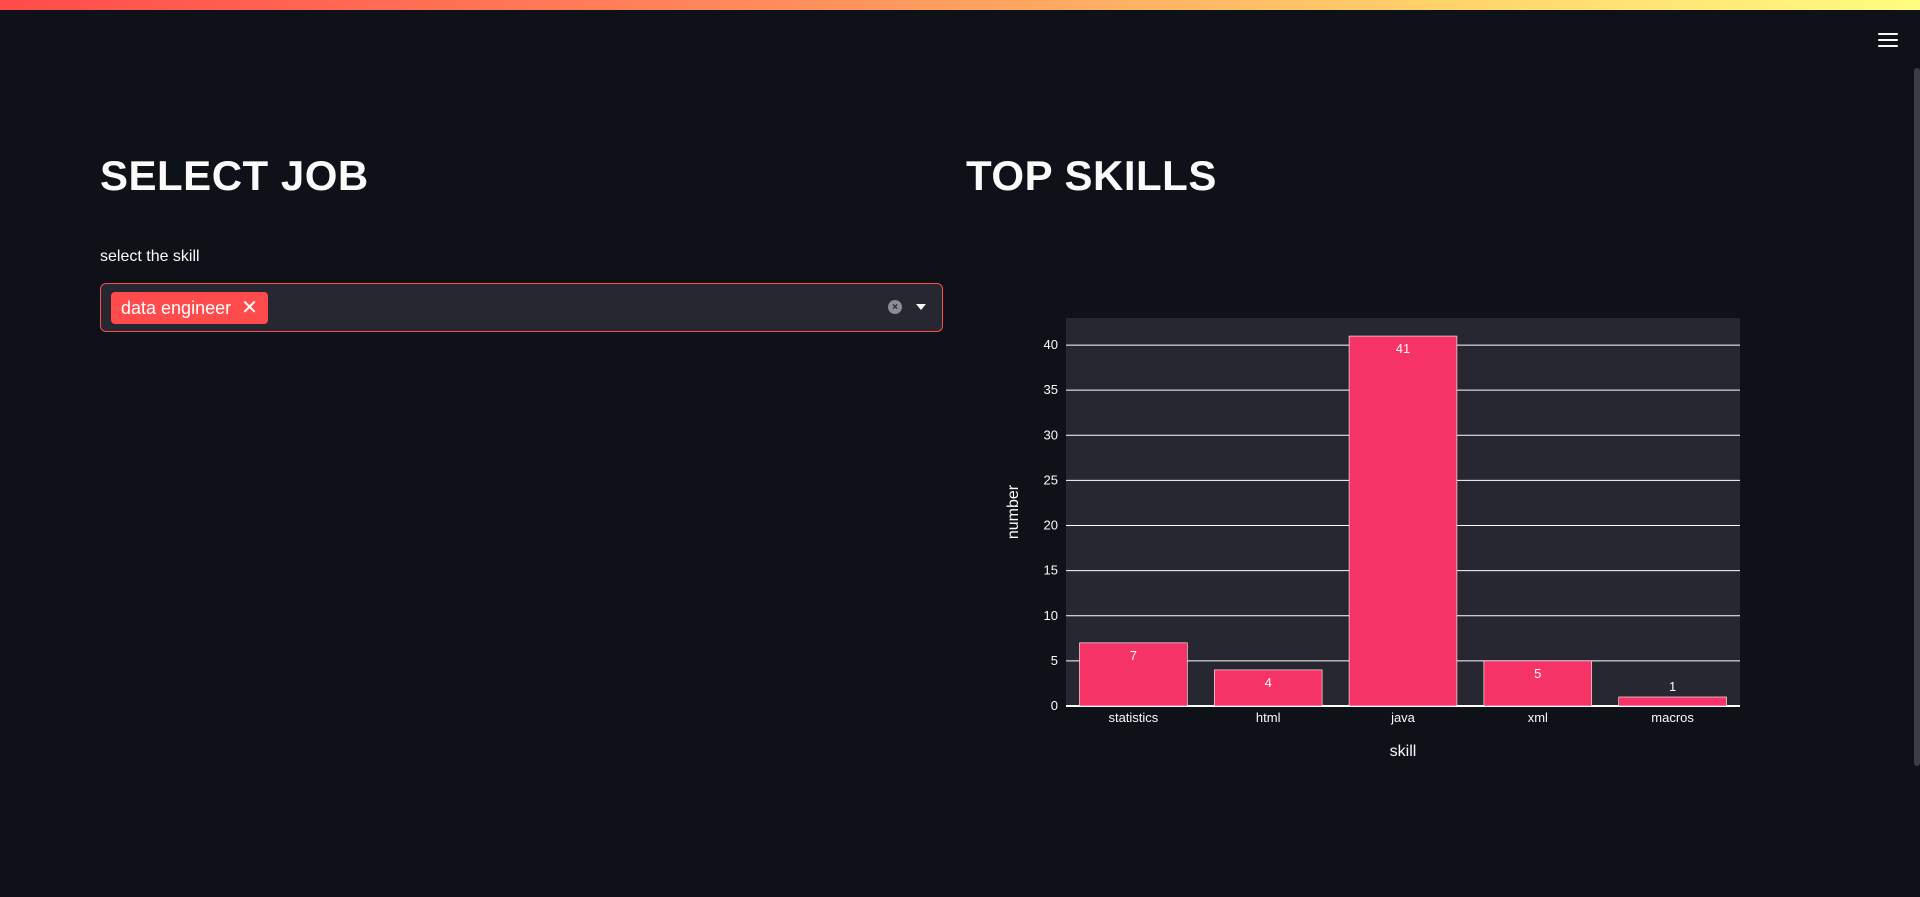  I want to click on x-tick-label: statistics, so click(1133, 717).